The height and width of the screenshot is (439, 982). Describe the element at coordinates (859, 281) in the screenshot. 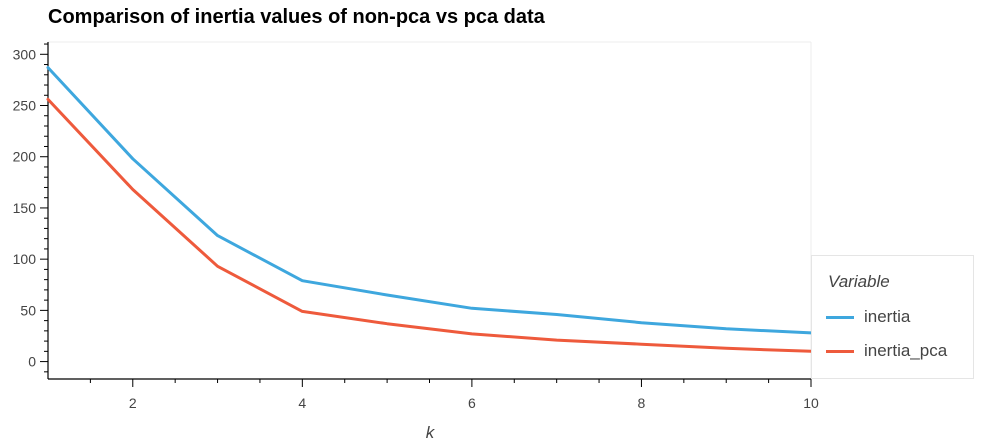

I see `legend-title: Variable` at that location.